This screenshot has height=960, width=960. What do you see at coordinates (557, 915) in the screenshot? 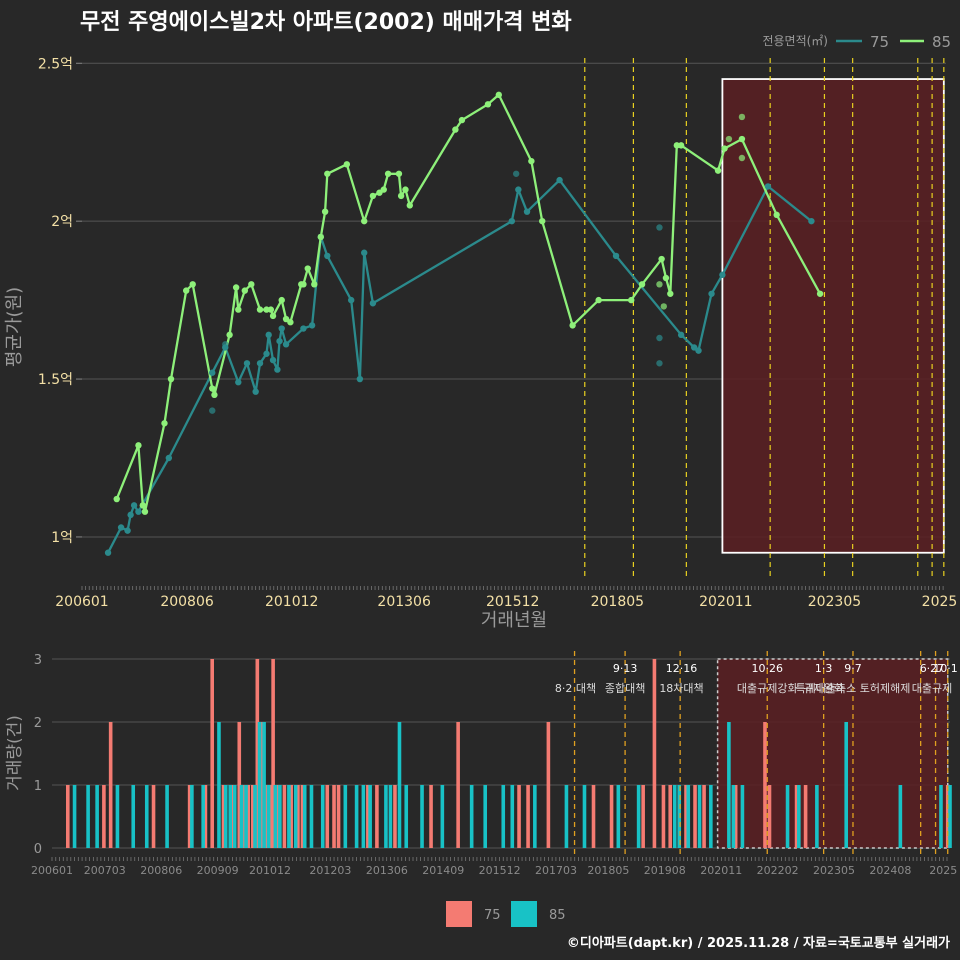
I see `bottom-legend-label-85: 85` at bounding box center [557, 915].